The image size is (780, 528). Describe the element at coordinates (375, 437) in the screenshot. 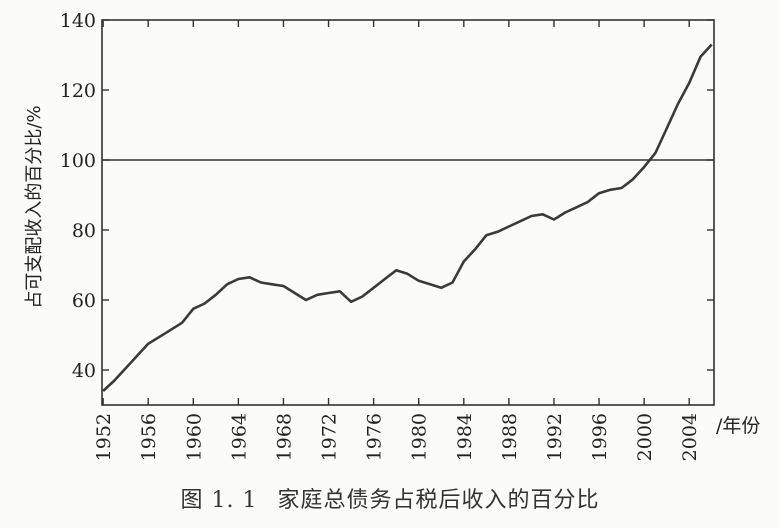

I see `x-tick-label: 1976` at that location.